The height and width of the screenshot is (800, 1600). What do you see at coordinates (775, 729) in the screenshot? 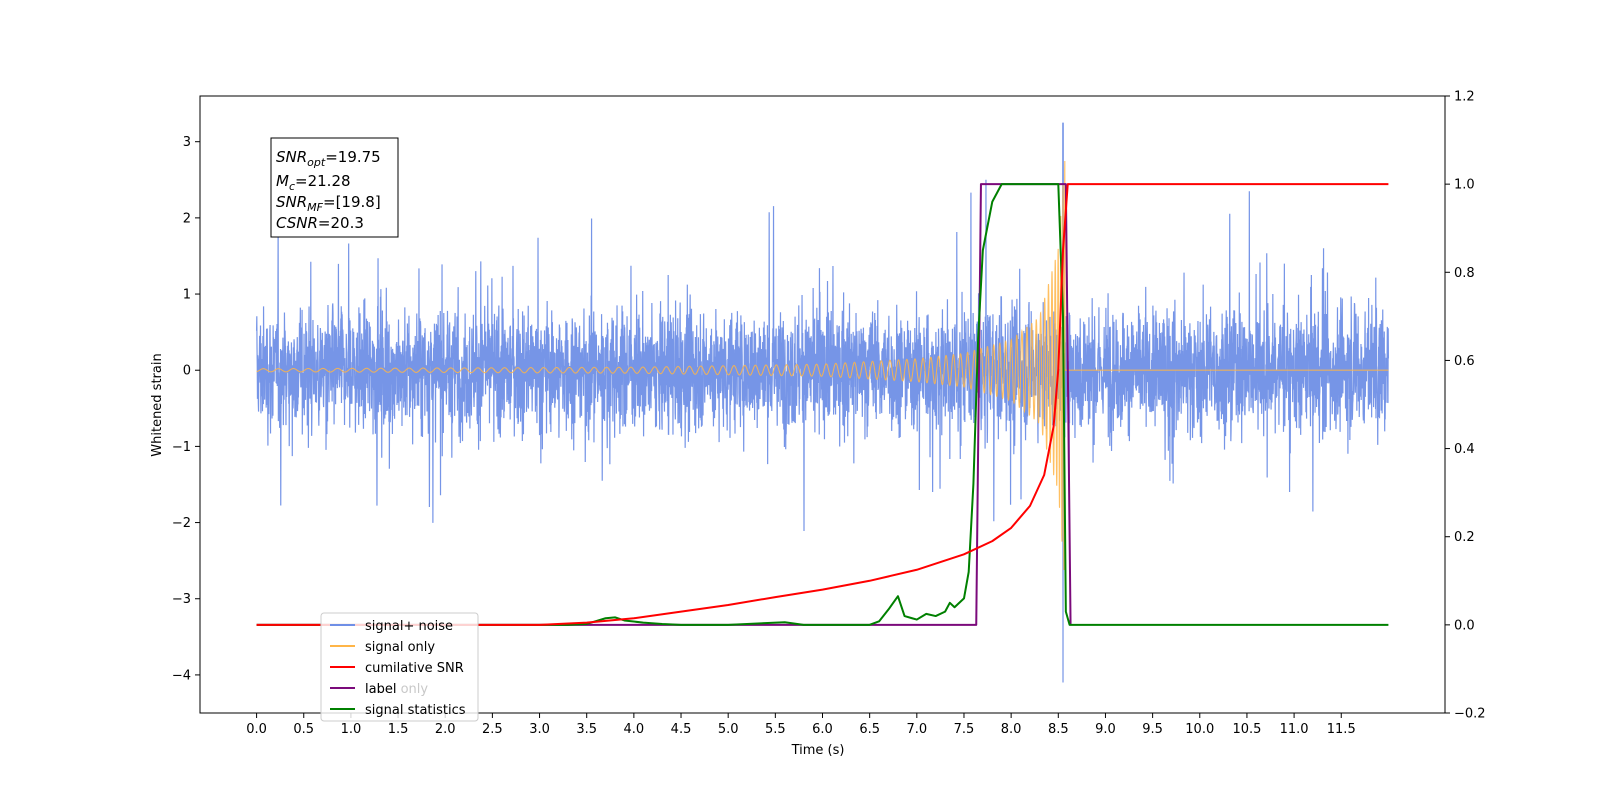
I see `x-tick-label: 5.5` at bounding box center [775, 729].